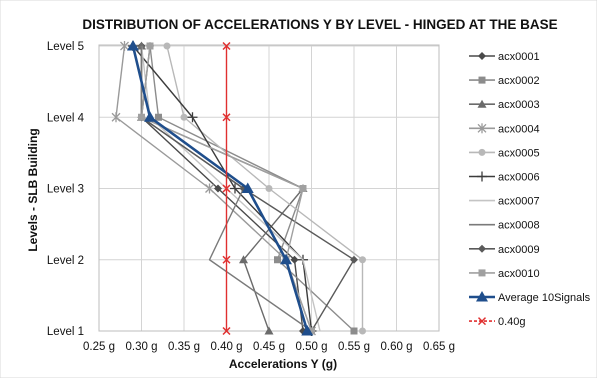 This screenshot has height=383, width=597. What do you see at coordinates (519, 57) in the screenshot?
I see `legend-label: acx0001` at bounding box center [519, 57].